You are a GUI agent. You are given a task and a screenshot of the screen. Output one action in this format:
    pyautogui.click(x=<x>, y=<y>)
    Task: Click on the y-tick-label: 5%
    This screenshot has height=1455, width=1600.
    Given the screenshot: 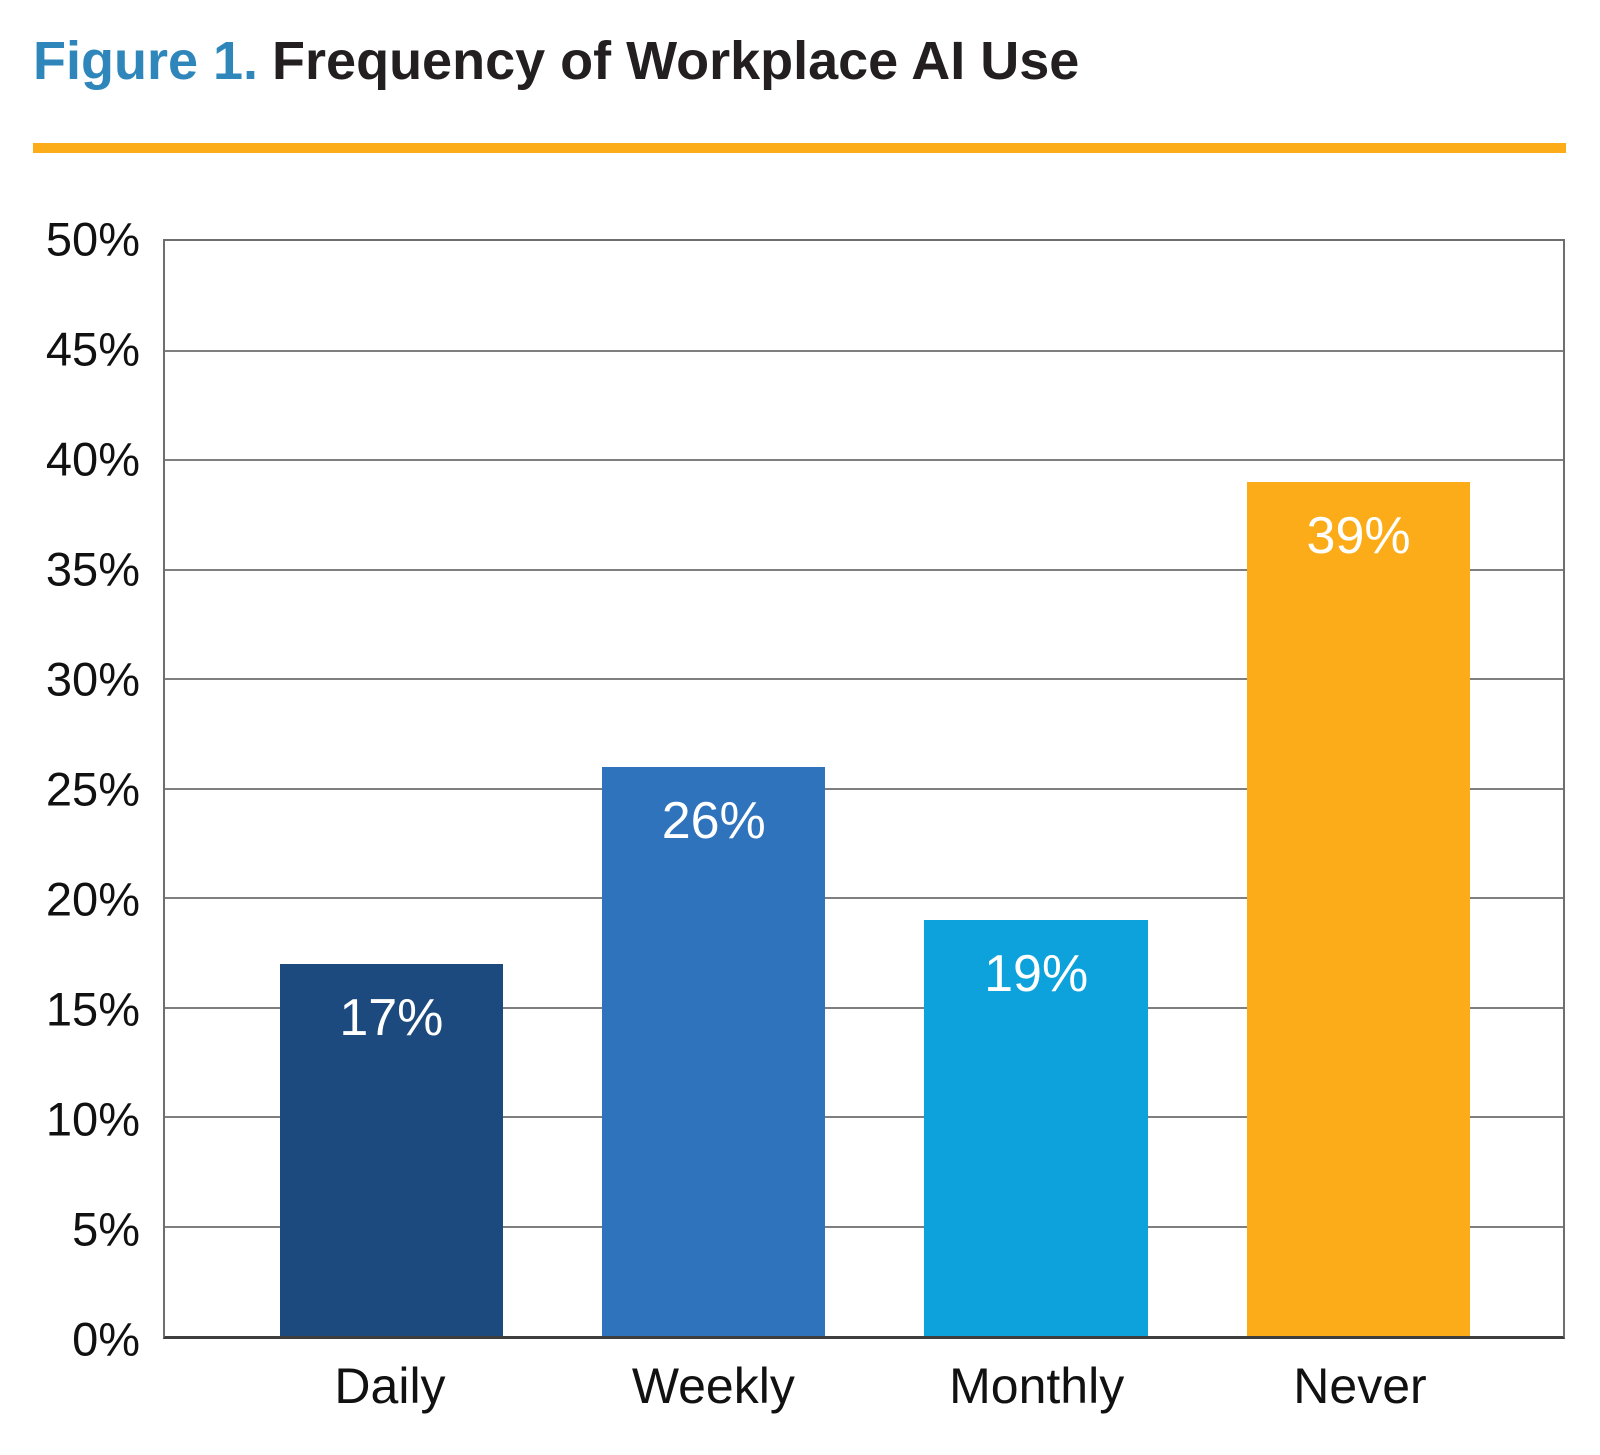 What is the action you would take?
    pyautogui.click(x=106, y=1229)
    